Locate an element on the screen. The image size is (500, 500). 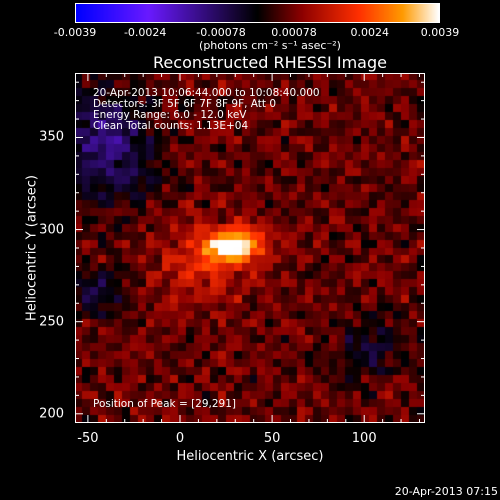
y-axis-label: Heliocentric Y (arcsec) is located at coordinates (32, 248).